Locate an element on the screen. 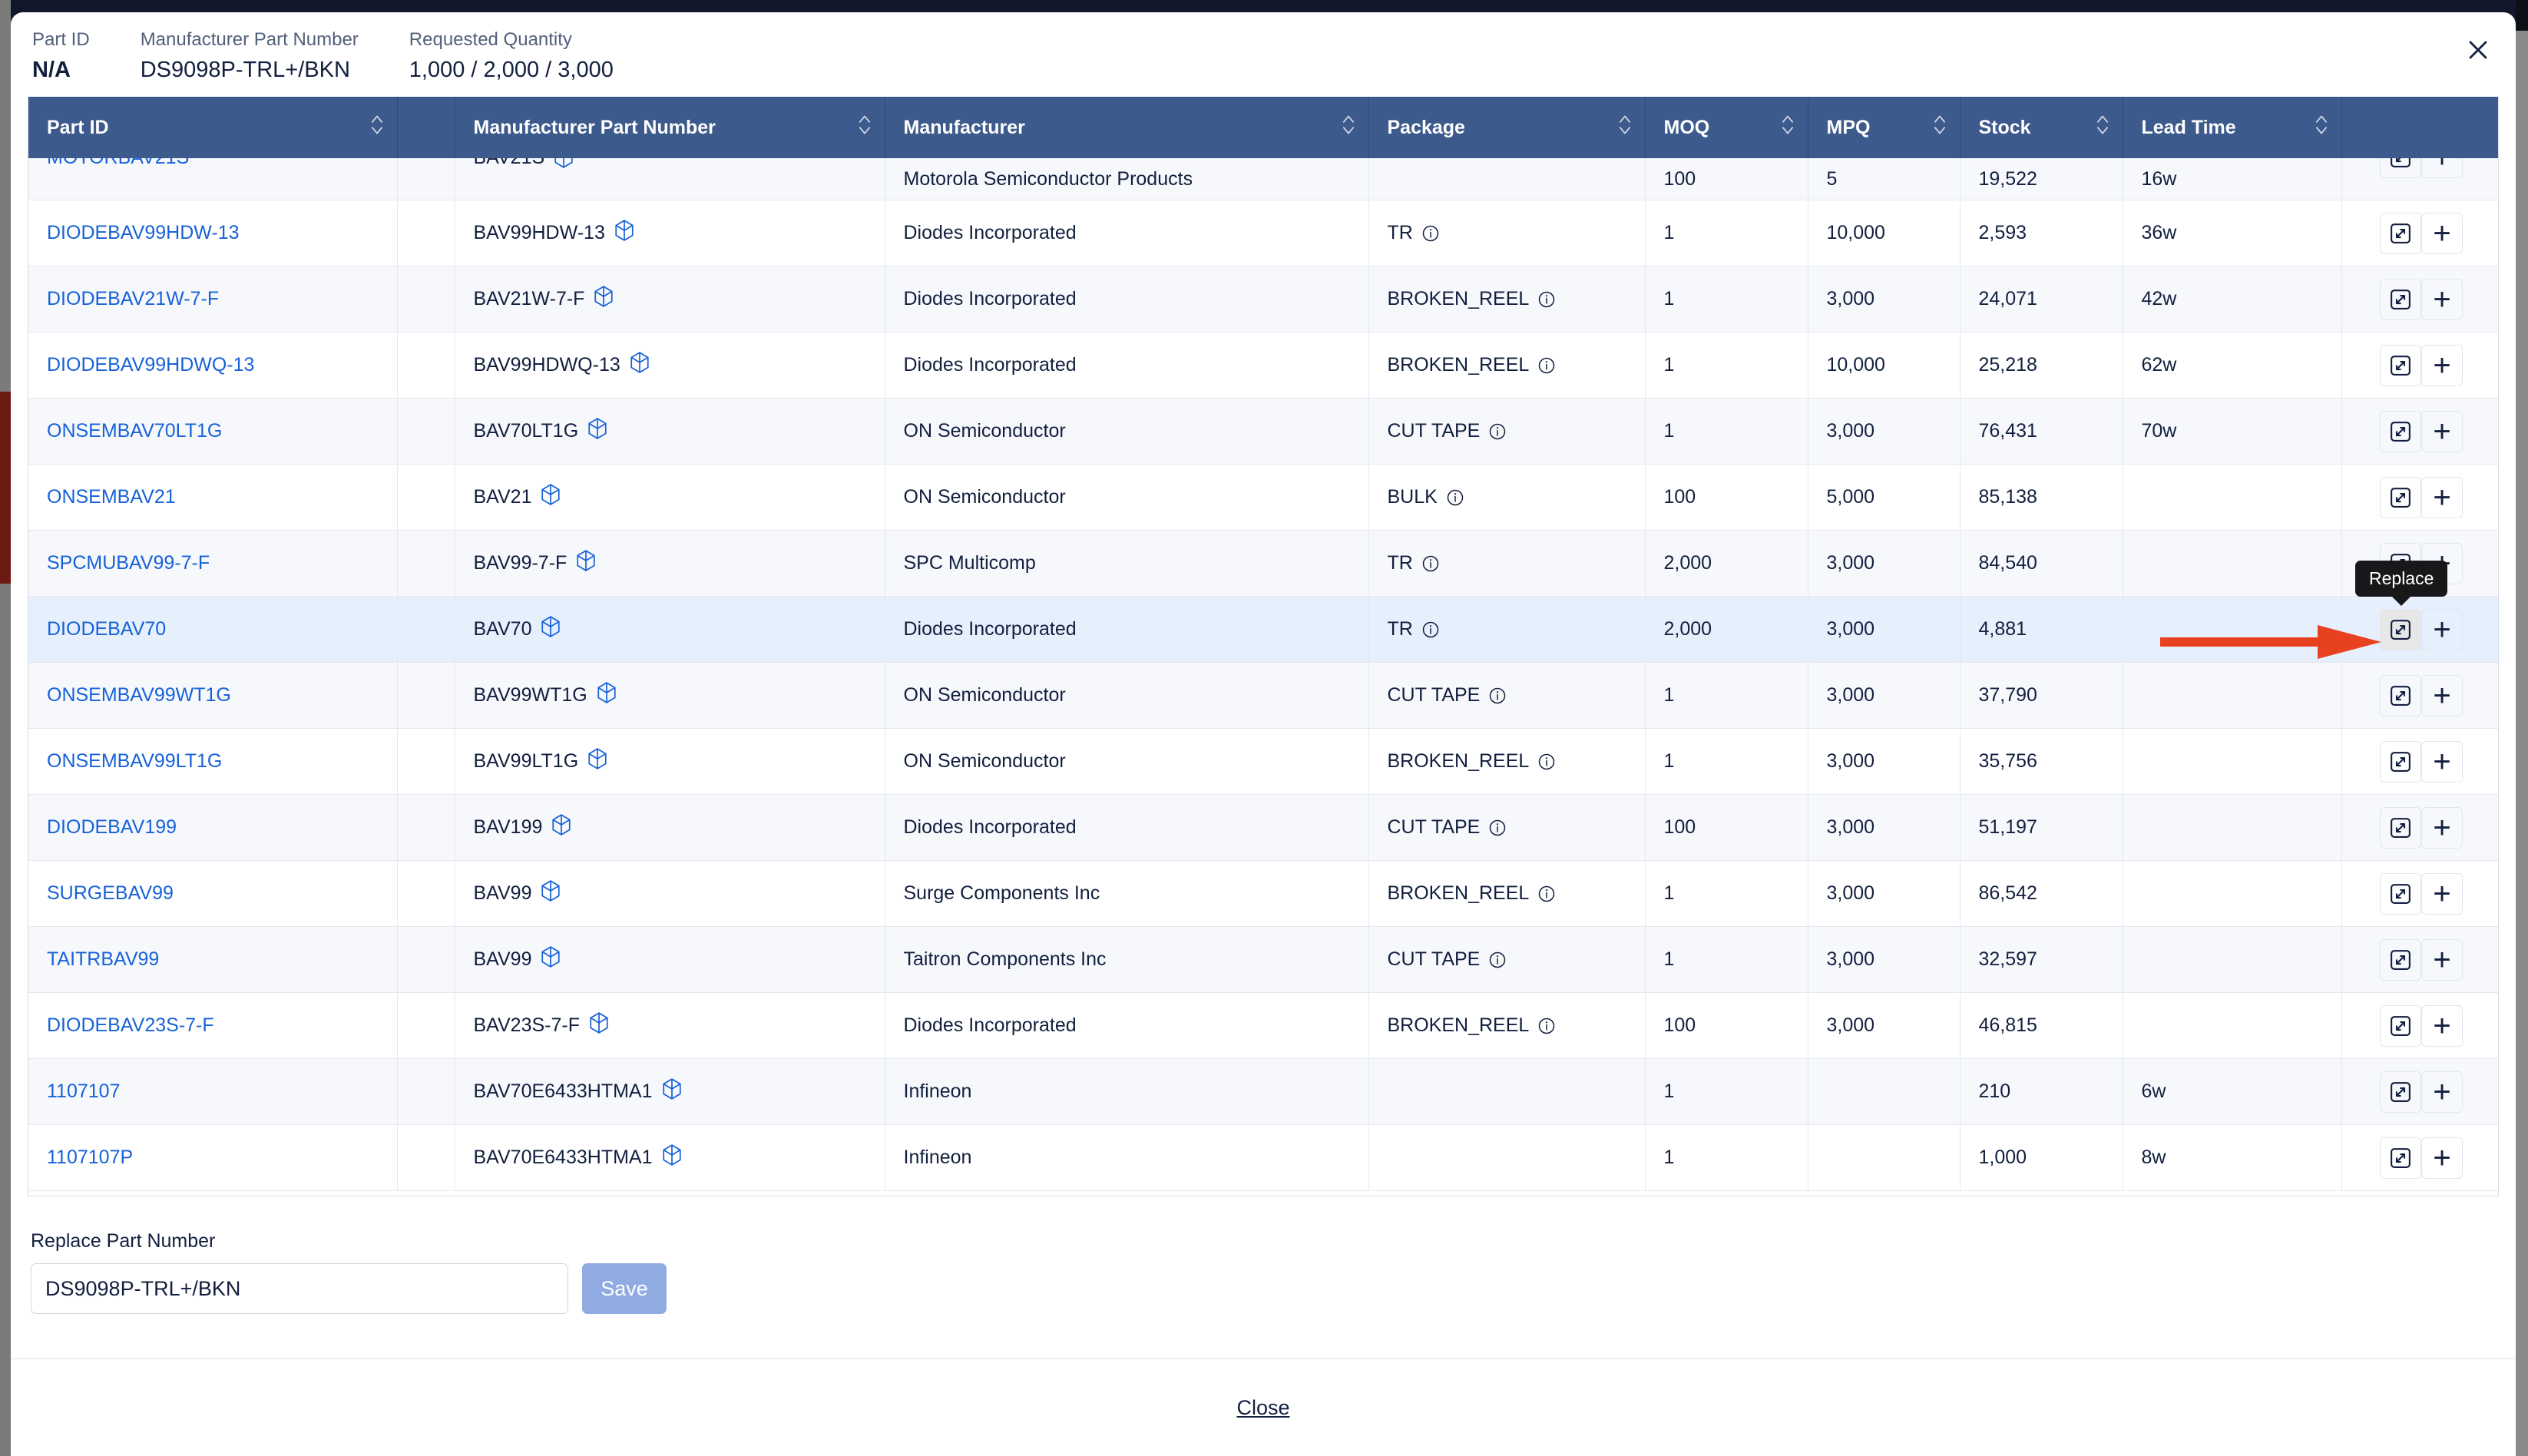 This screenshot has width=2528, height=1456. save-button: Save is located at coordinates (625, 1288).